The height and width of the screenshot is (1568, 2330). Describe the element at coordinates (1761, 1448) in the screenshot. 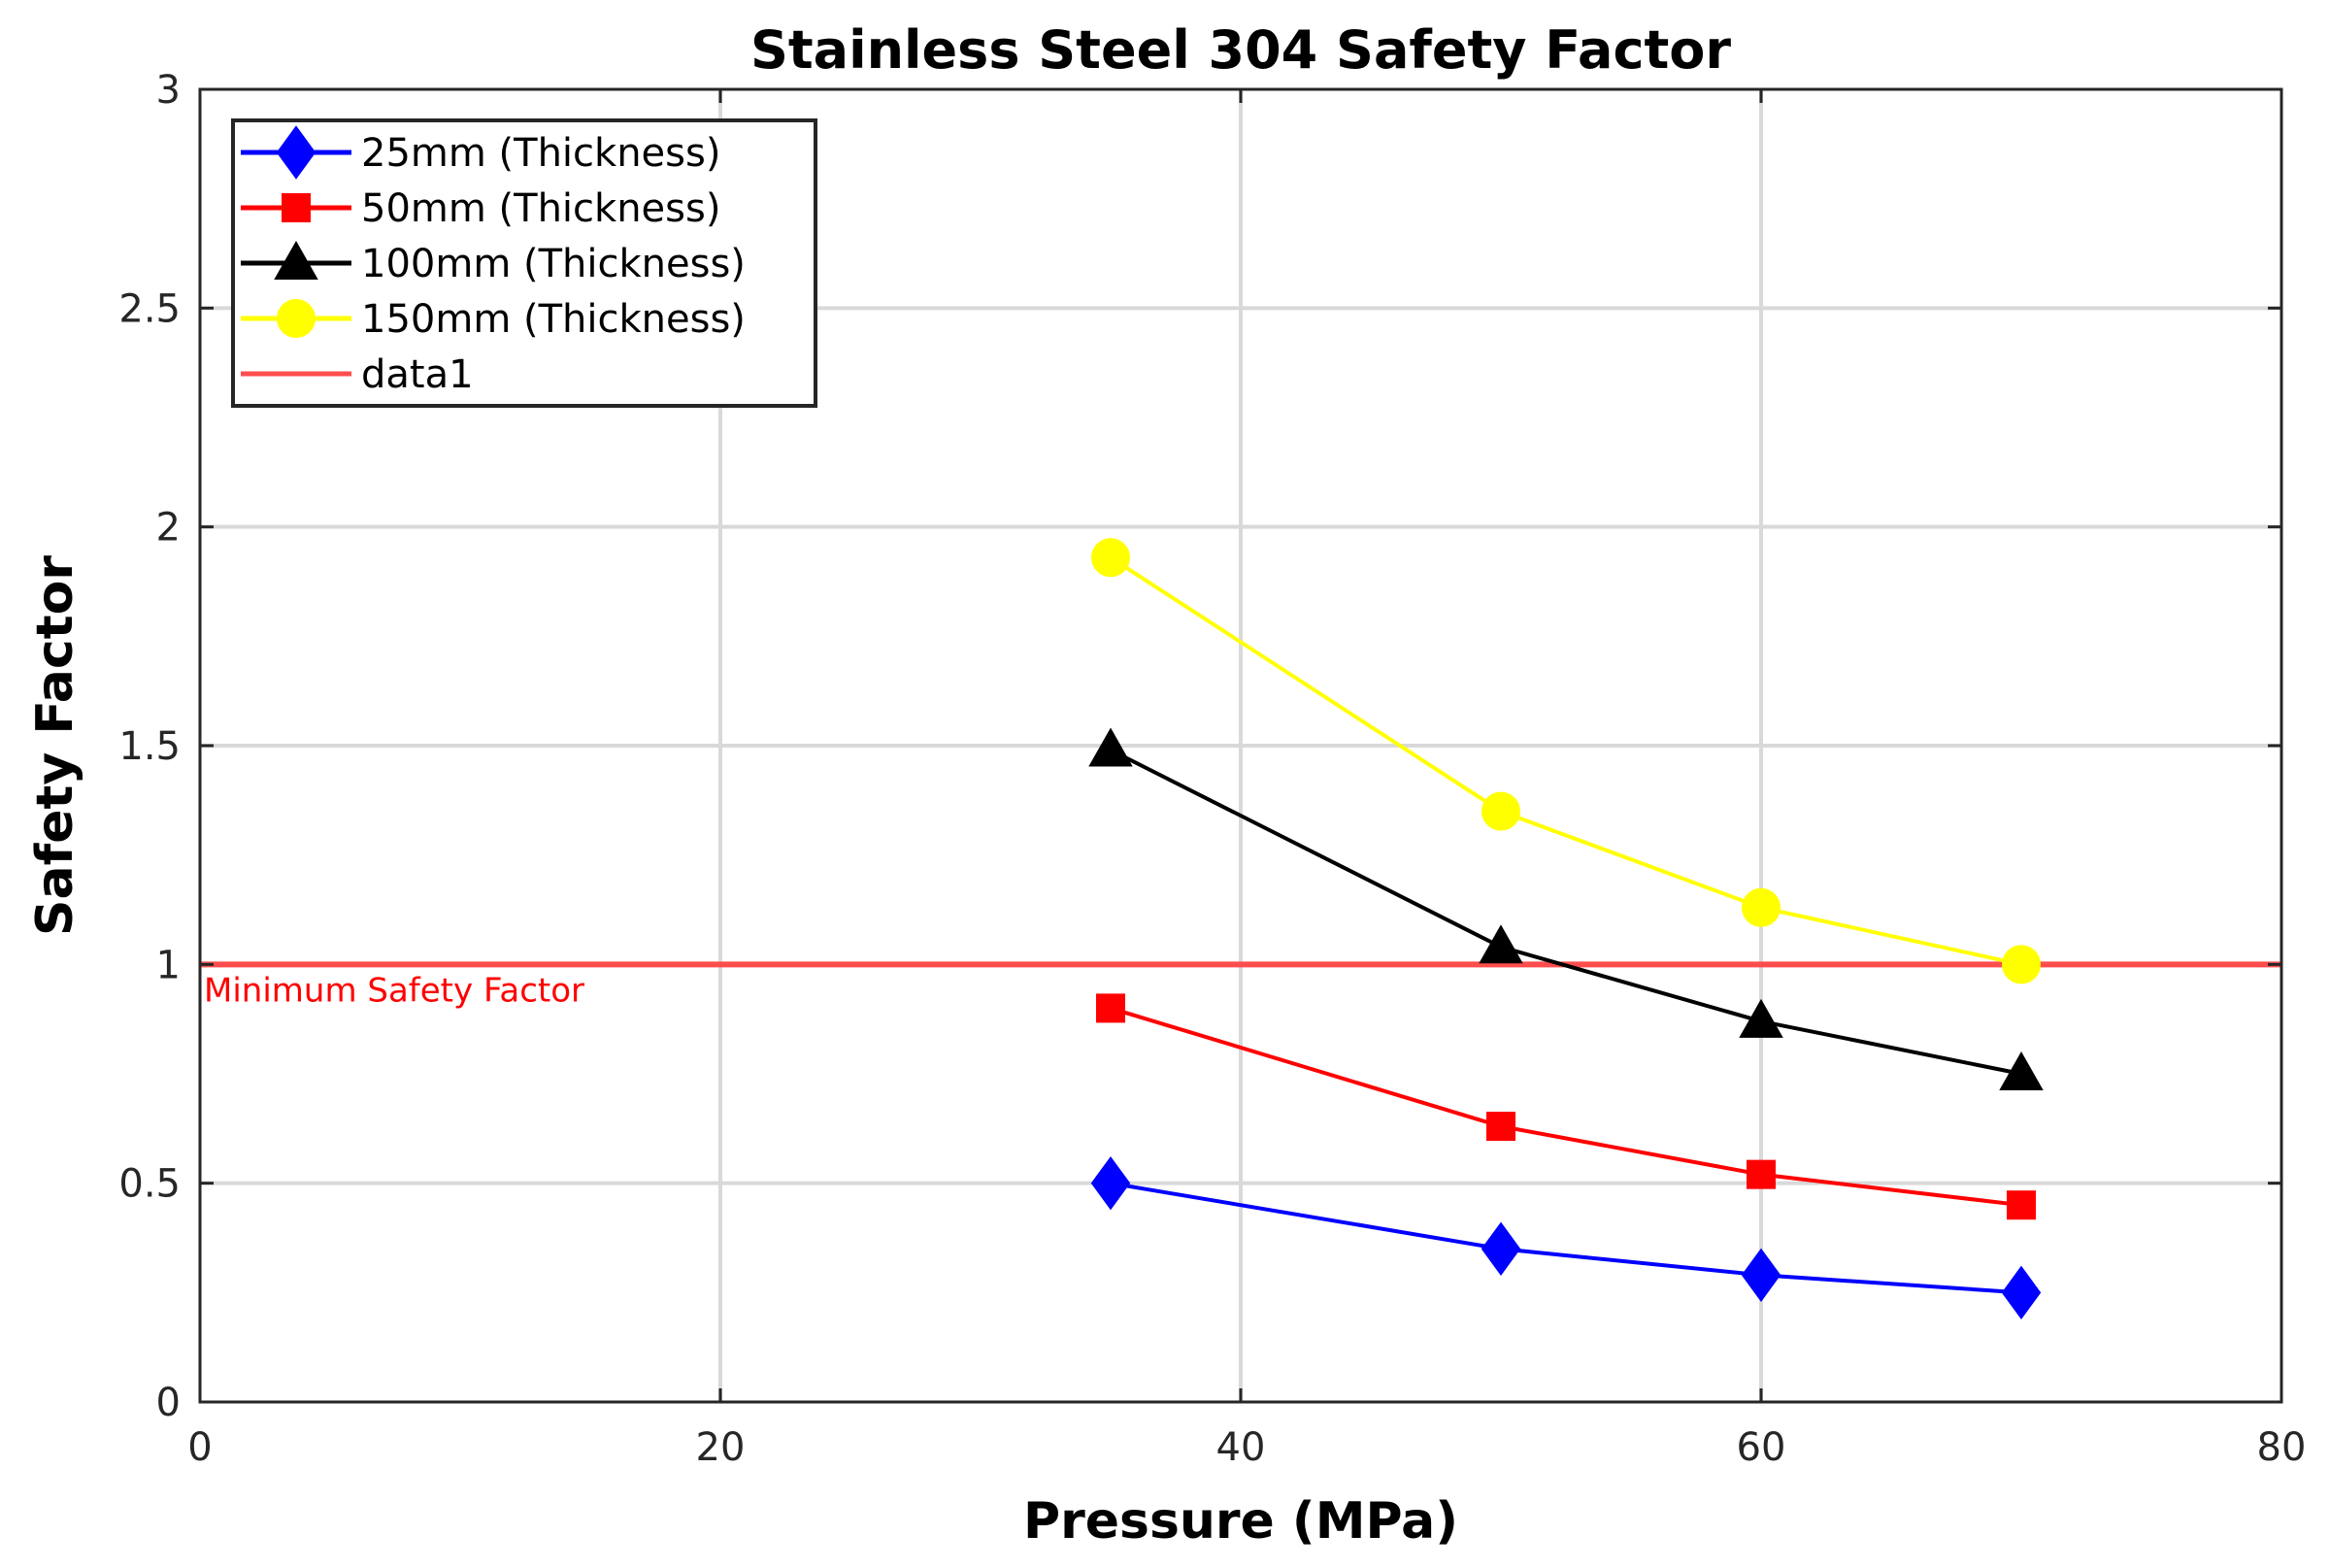

I see `x-tick-label: 60` at that location.